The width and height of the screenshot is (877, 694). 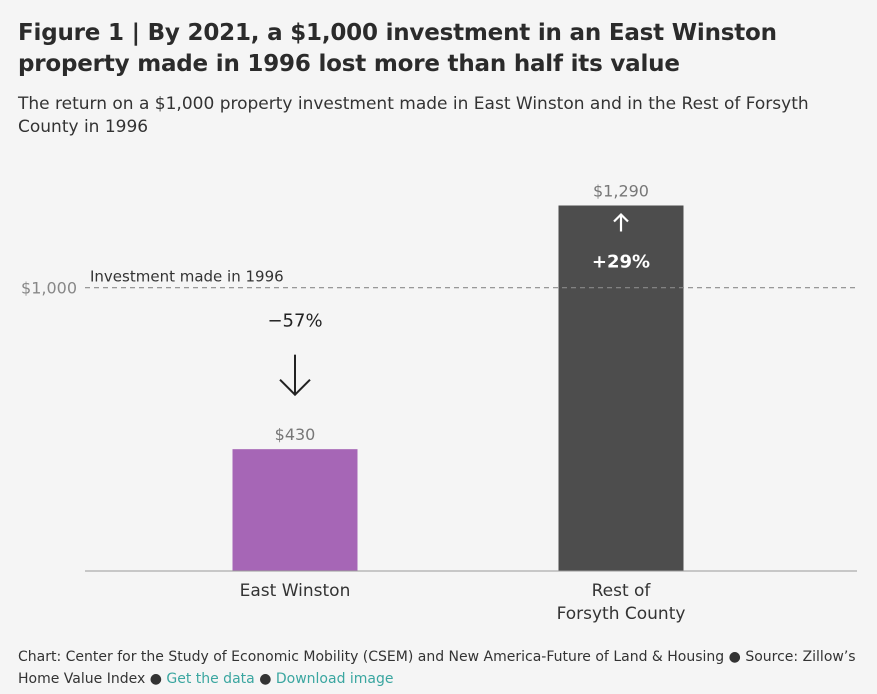 What do you see at coordinates (294, 321) in the screenshot?
I see `change-label: −57%` at bounding box center [294, 321].